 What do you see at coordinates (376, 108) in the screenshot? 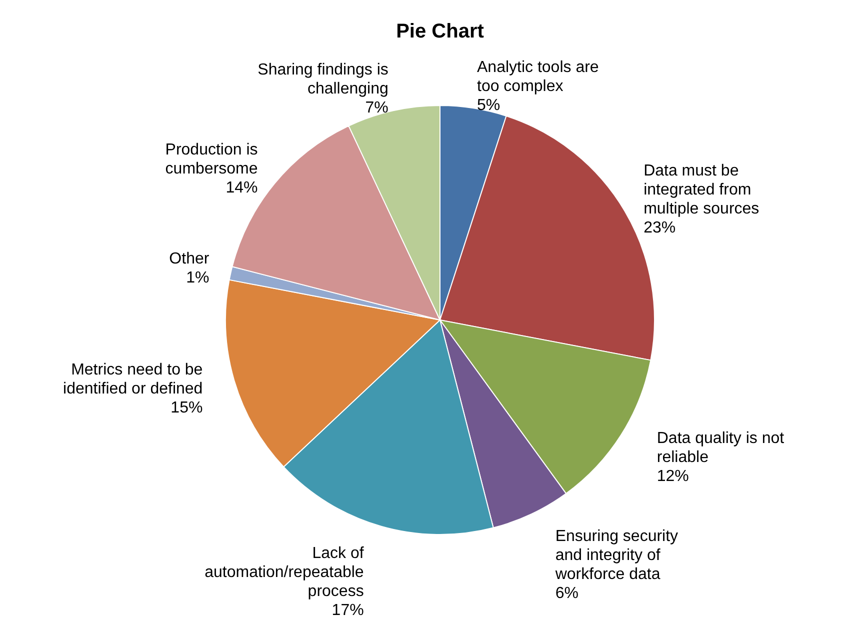
I see `data-label: 7%` at bounding box center [376, 108].